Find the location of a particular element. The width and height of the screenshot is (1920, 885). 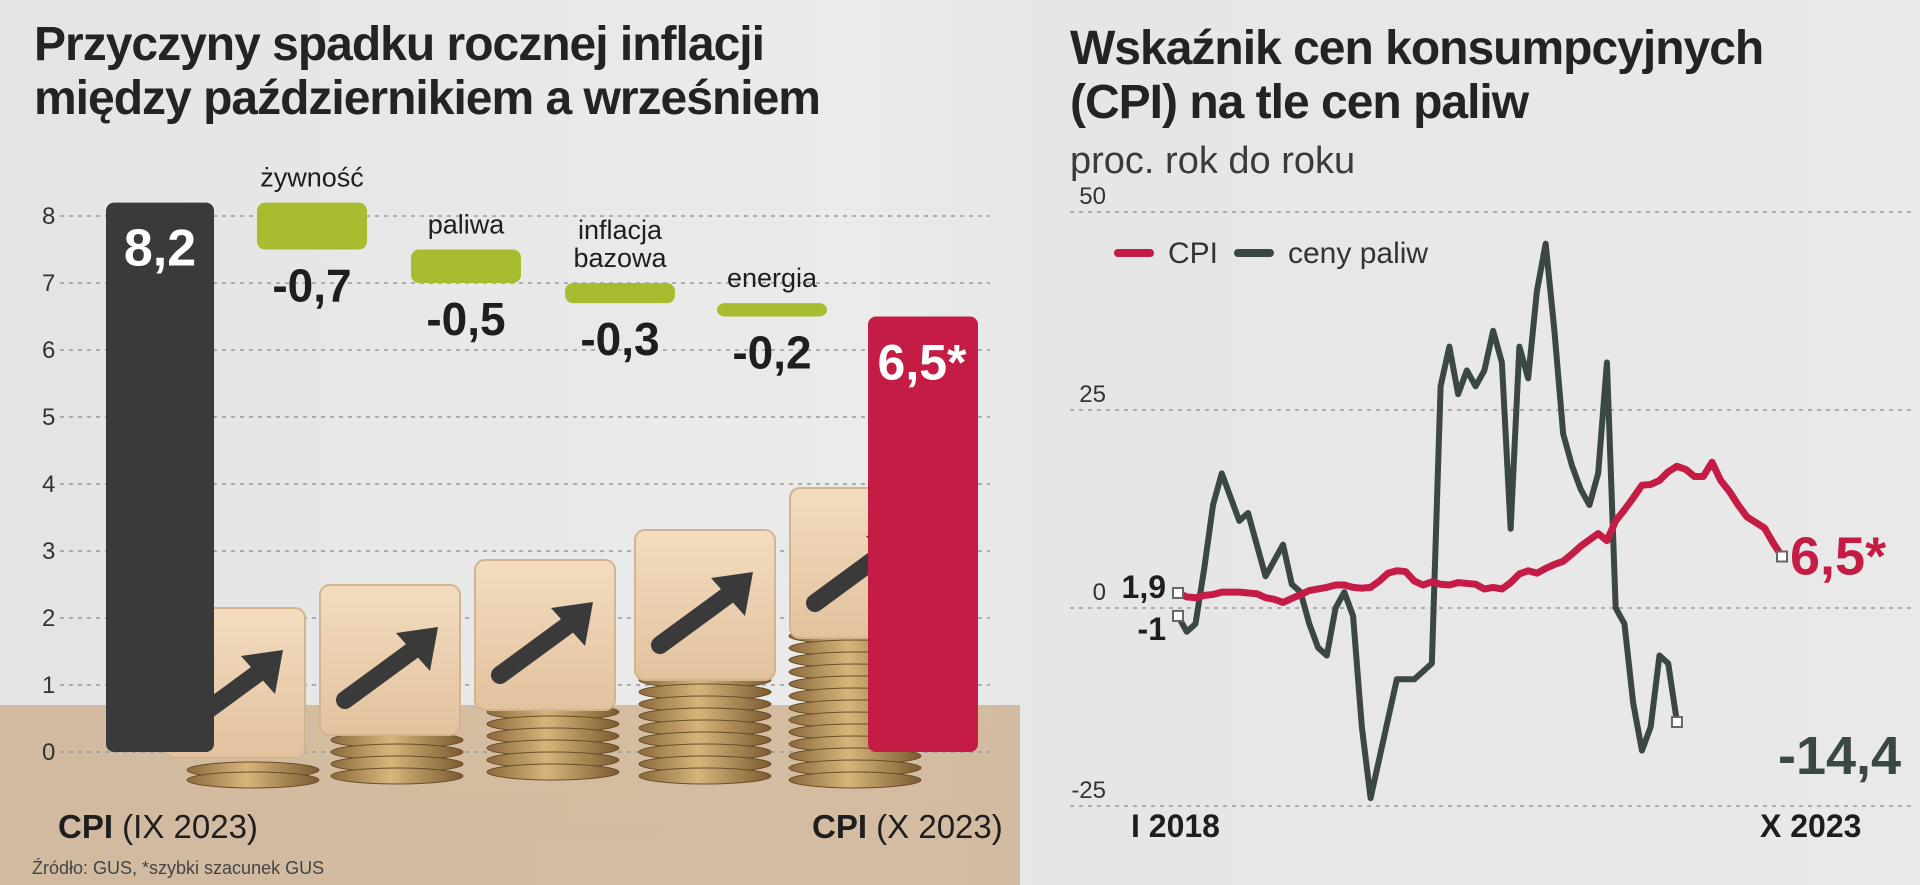

bar-cpi-start is located at coordinates (160, 477).